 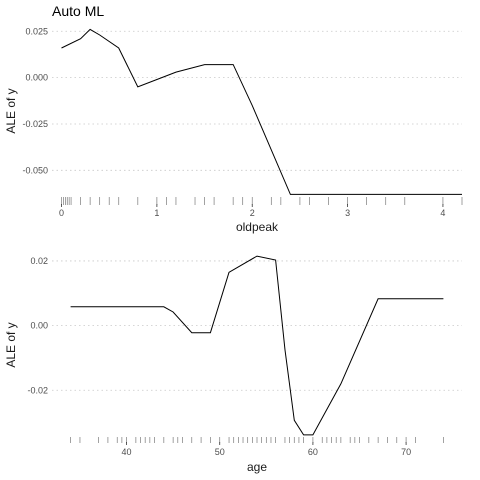 I want to click on y-tick-label: 0.02, so click(x=39, y=261).